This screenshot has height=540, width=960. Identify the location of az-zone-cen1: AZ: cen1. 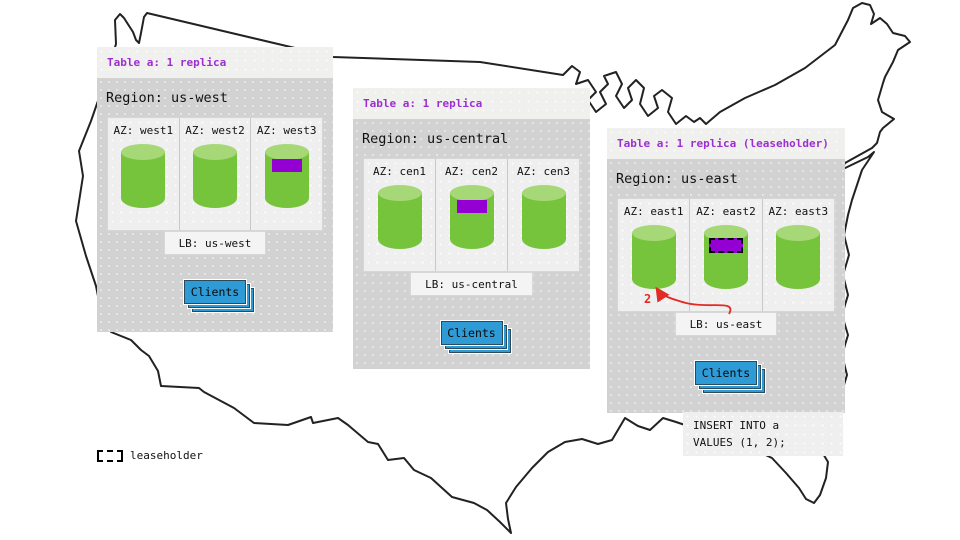
(400, 215).